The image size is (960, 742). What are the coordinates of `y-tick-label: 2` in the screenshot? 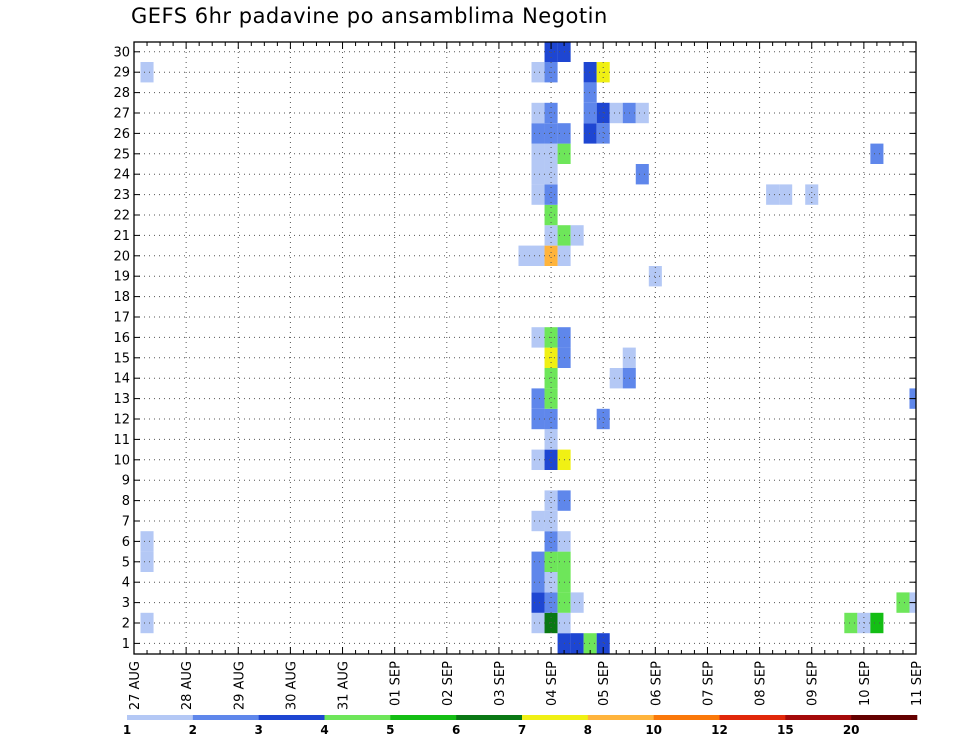 It's located at (126, 624).